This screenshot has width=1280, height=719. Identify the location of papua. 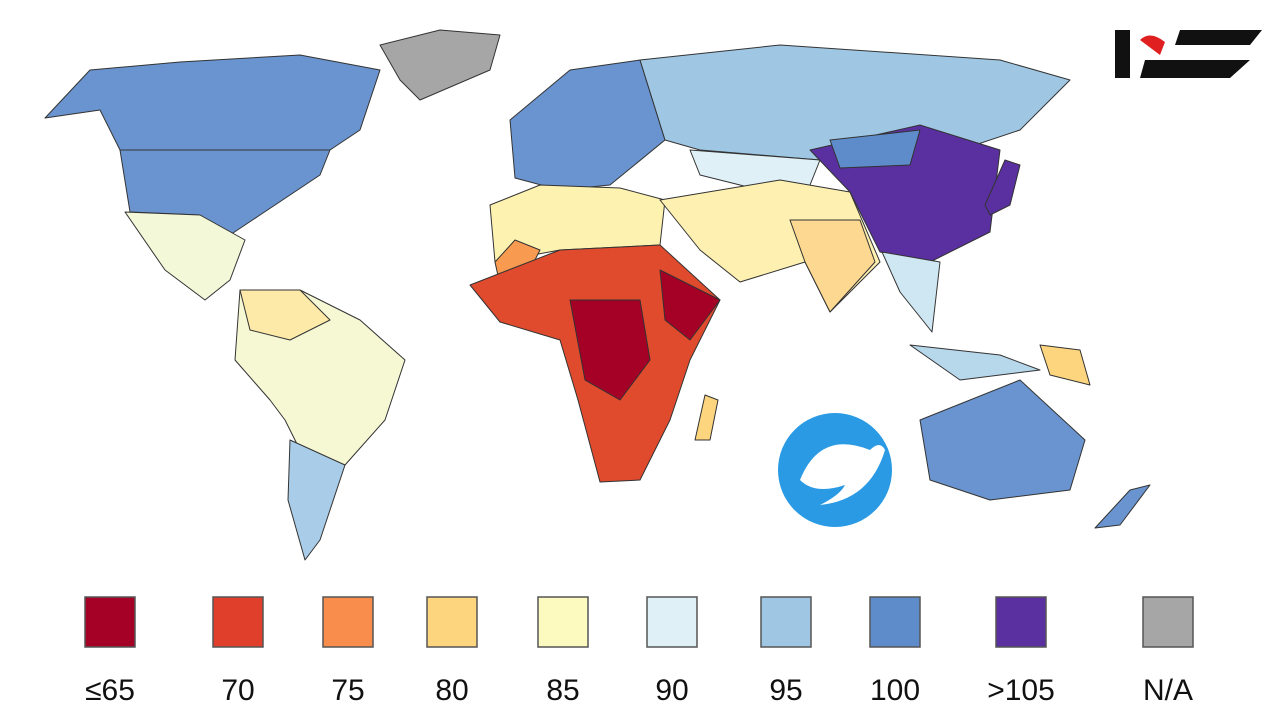
(1065, 365).